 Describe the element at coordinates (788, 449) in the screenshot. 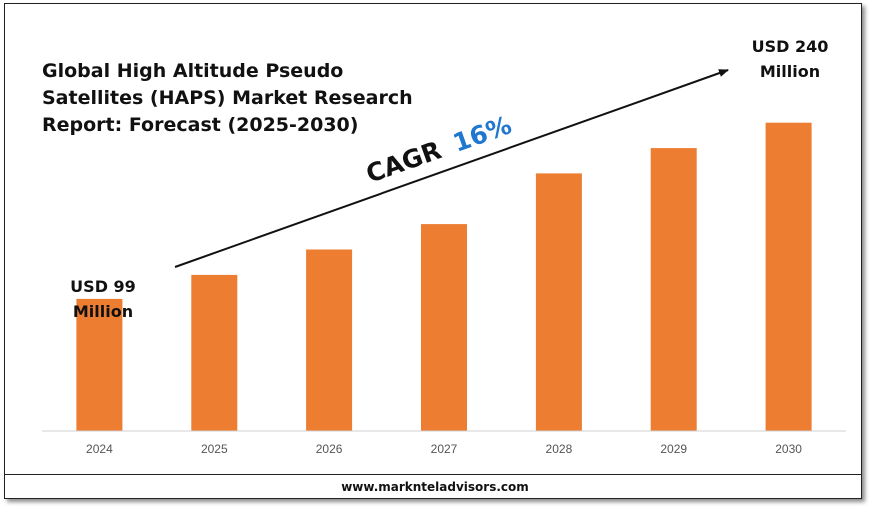

I see `x-tick-label-2030: 2030` at that location.